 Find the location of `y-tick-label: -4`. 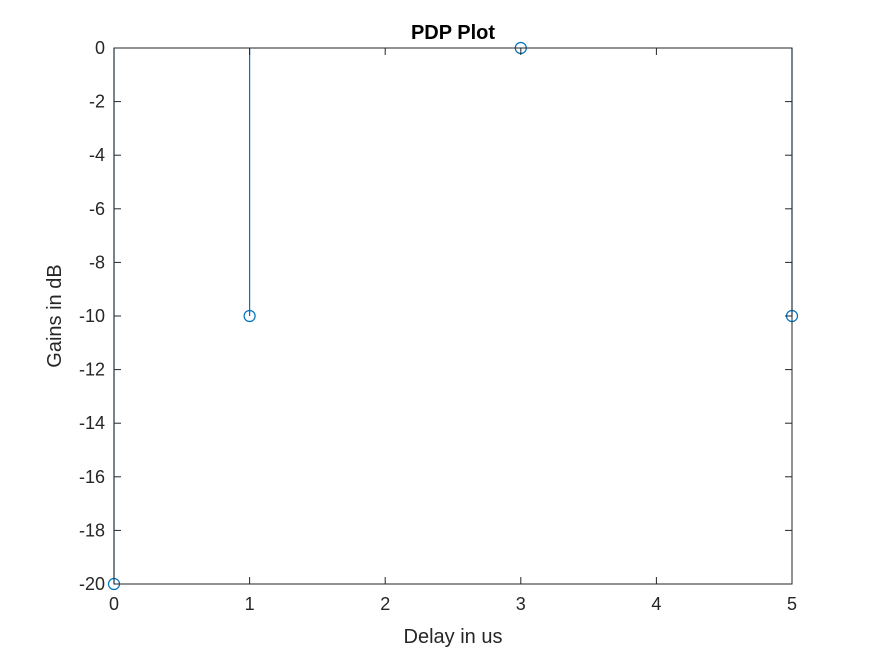

y-tick-label: -4 is located at coordinates (97, 155).